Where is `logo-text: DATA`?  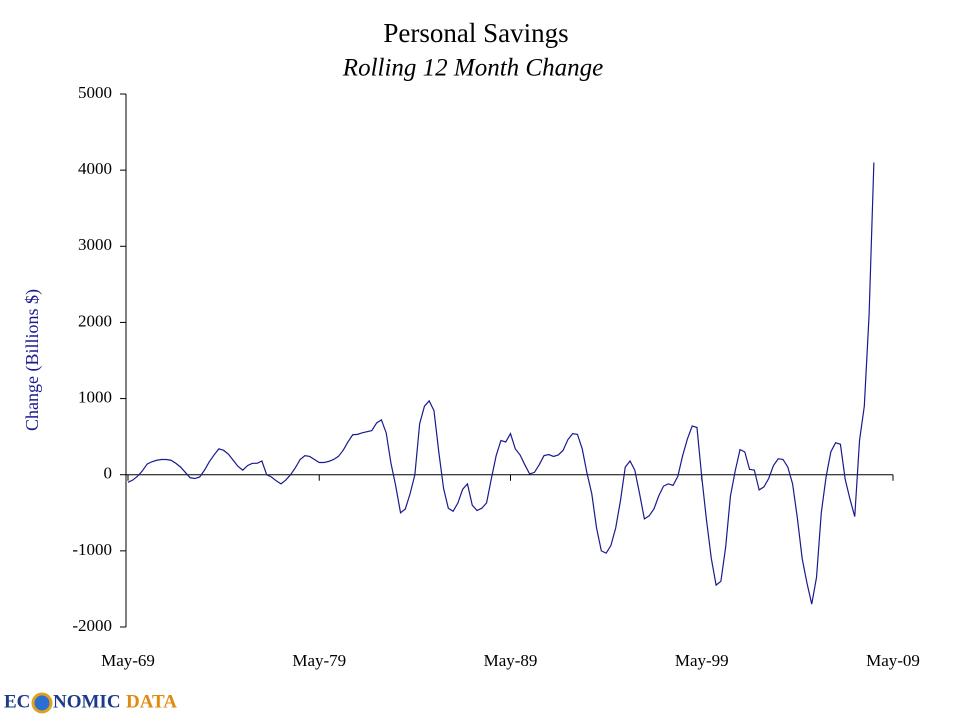
logo-text: DATA is located at coordinates (151, 701).